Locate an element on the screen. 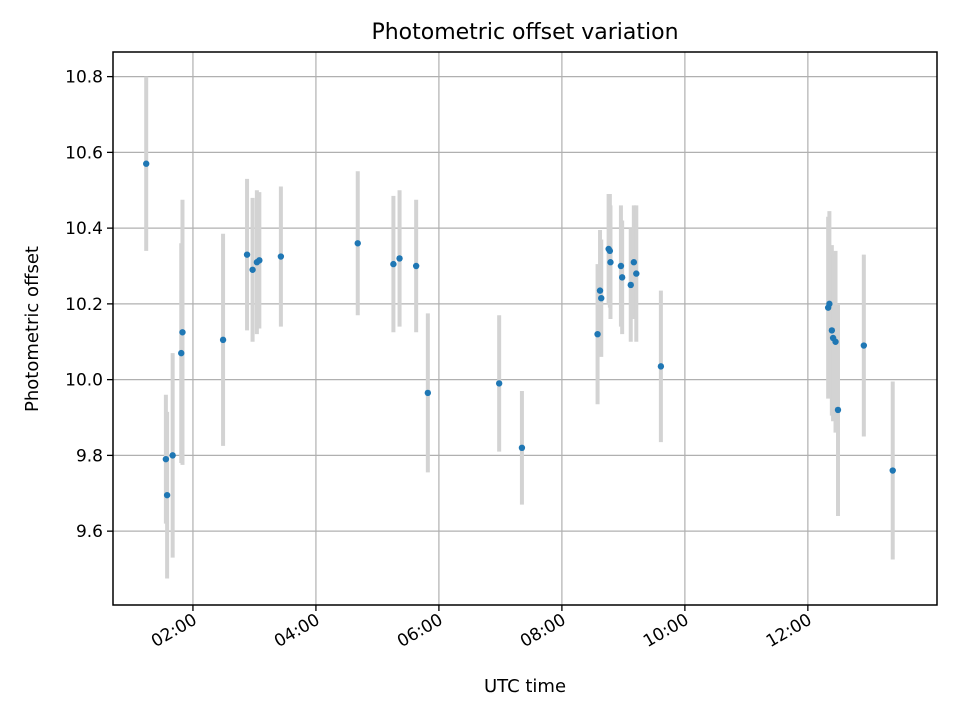  chart-title: Photometric offset variation is located at coordinates (524, 32).